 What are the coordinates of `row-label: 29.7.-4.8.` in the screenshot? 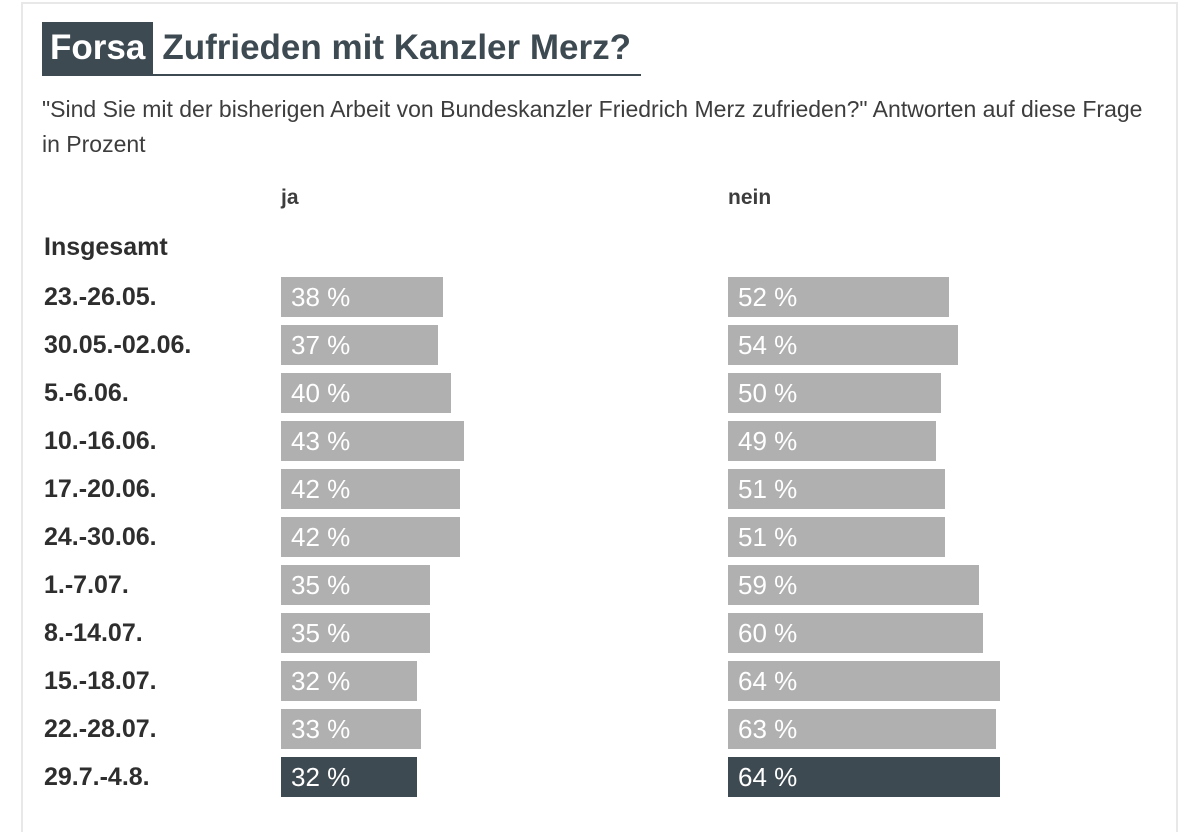 It's located at (97, 777).